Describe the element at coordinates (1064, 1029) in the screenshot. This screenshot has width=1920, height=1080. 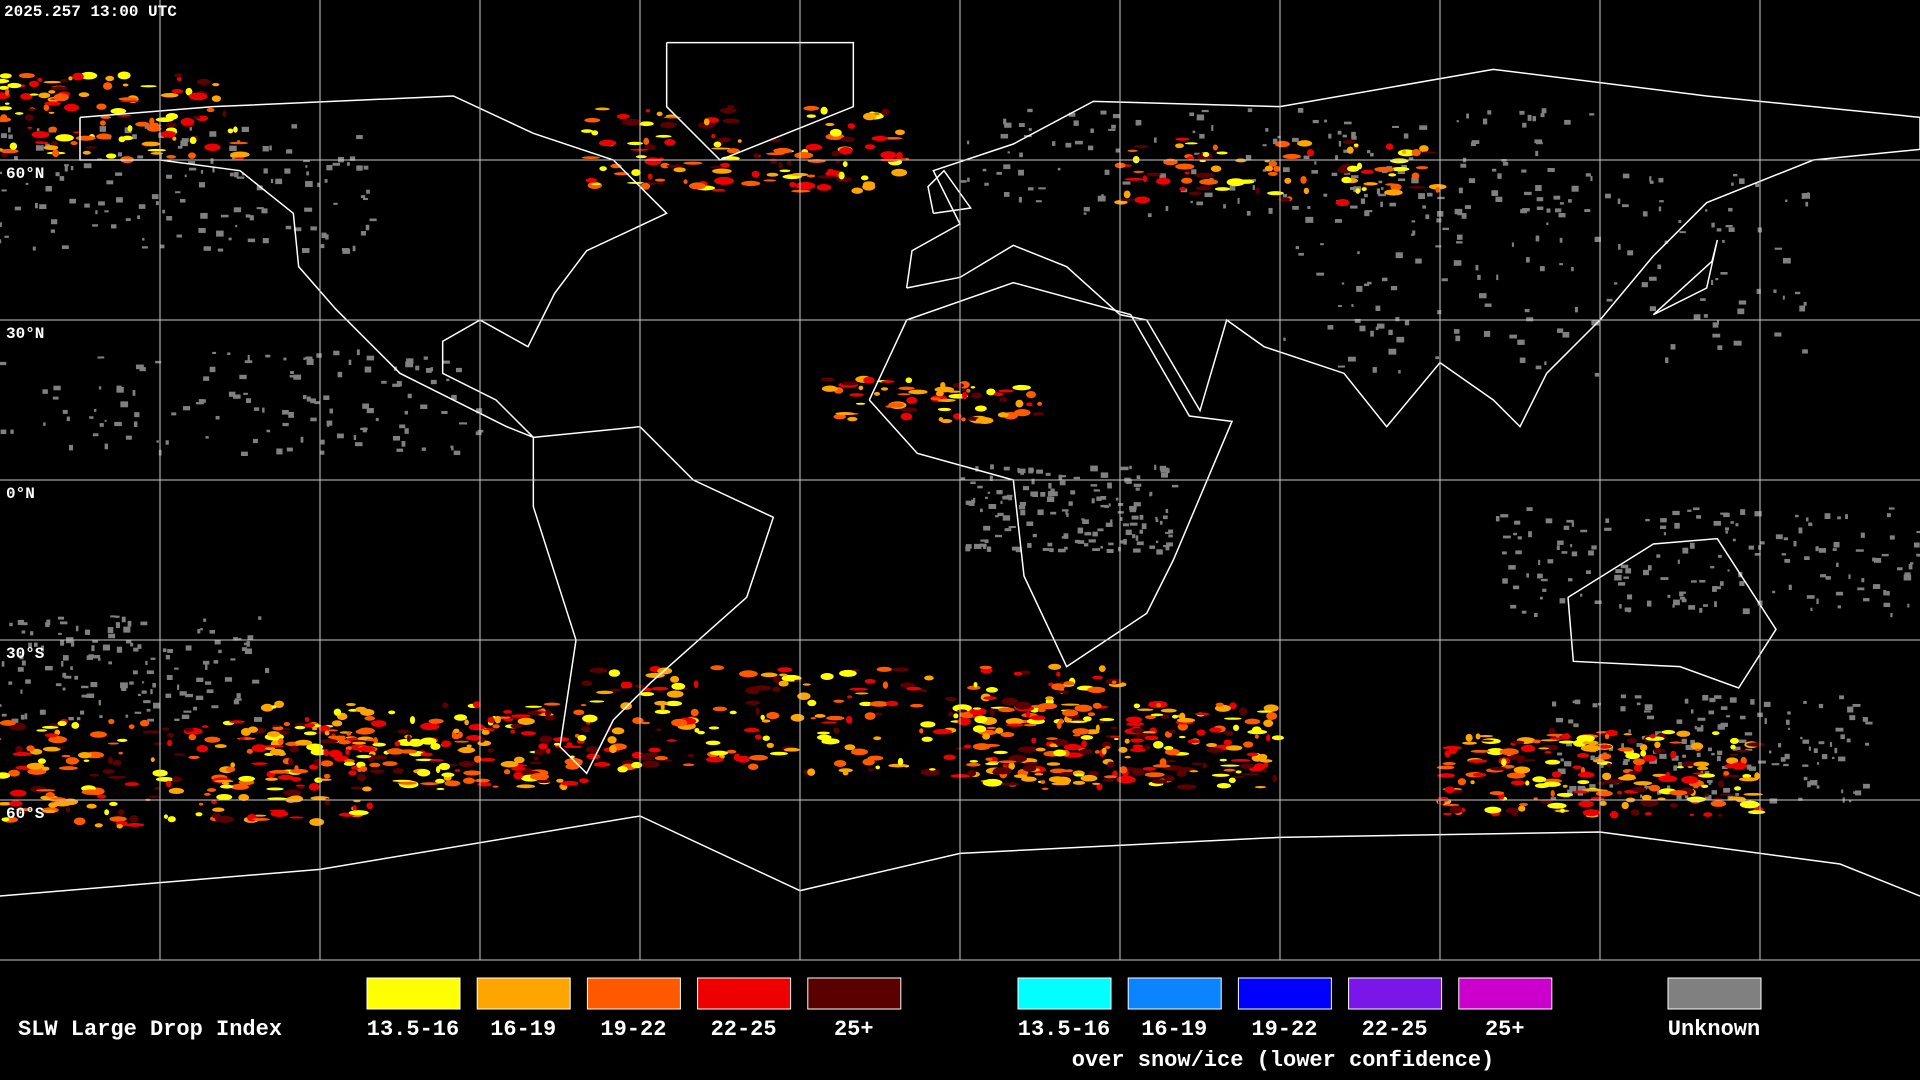
I see `legend-label: 13.5-16` at that location.